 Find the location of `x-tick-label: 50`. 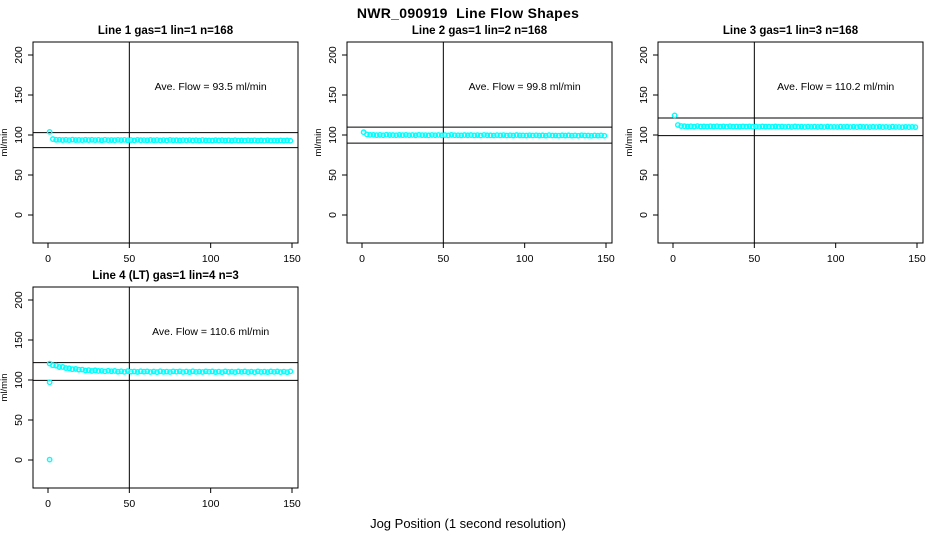

x-tick-label: 50 is located at coordinates (129, 504).